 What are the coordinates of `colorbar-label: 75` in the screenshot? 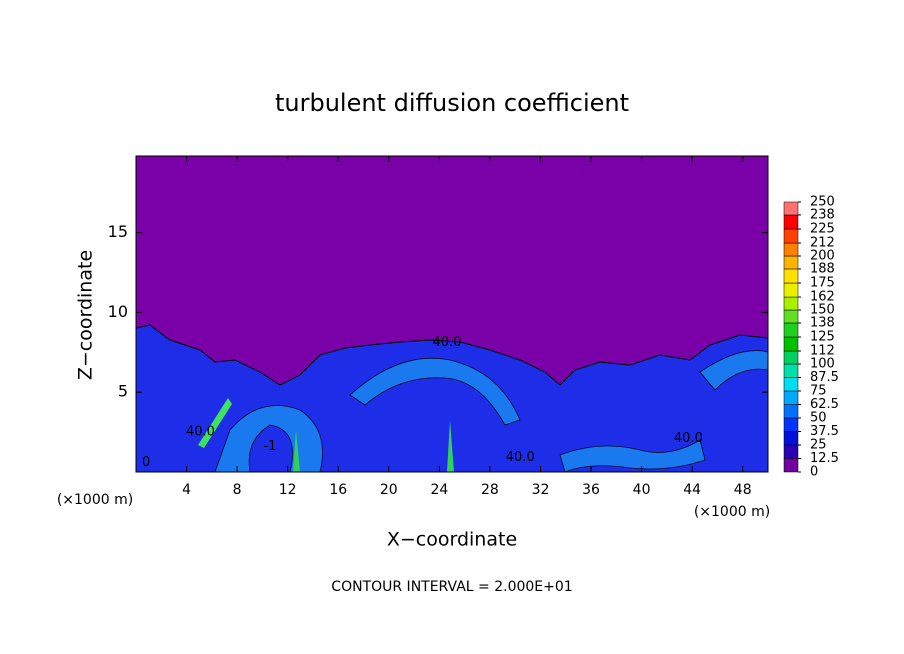 It's located at (818, 391).